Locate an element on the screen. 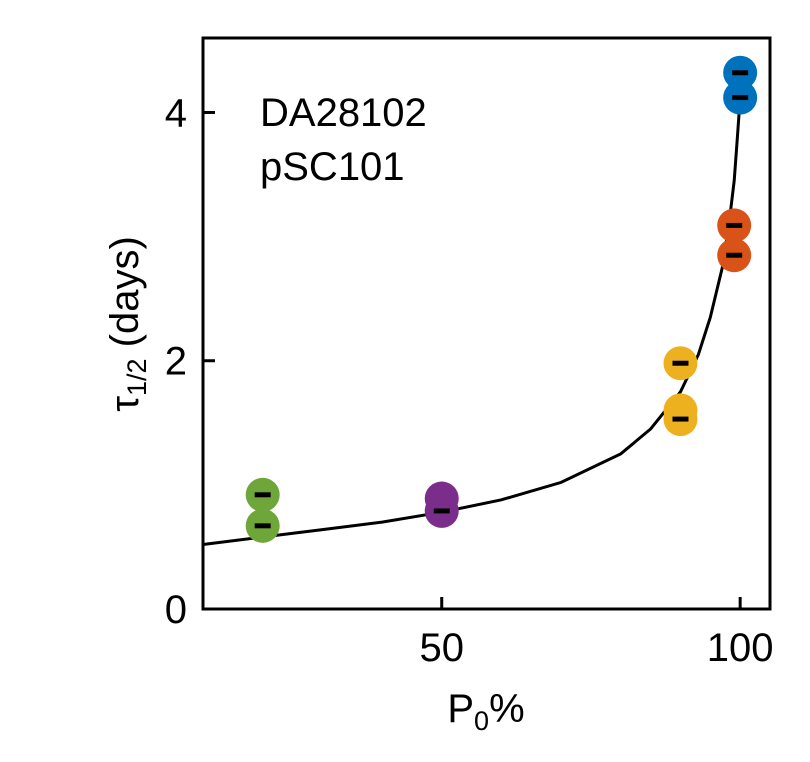  x-axis-title: P0% is located at coordinates (485, 711).